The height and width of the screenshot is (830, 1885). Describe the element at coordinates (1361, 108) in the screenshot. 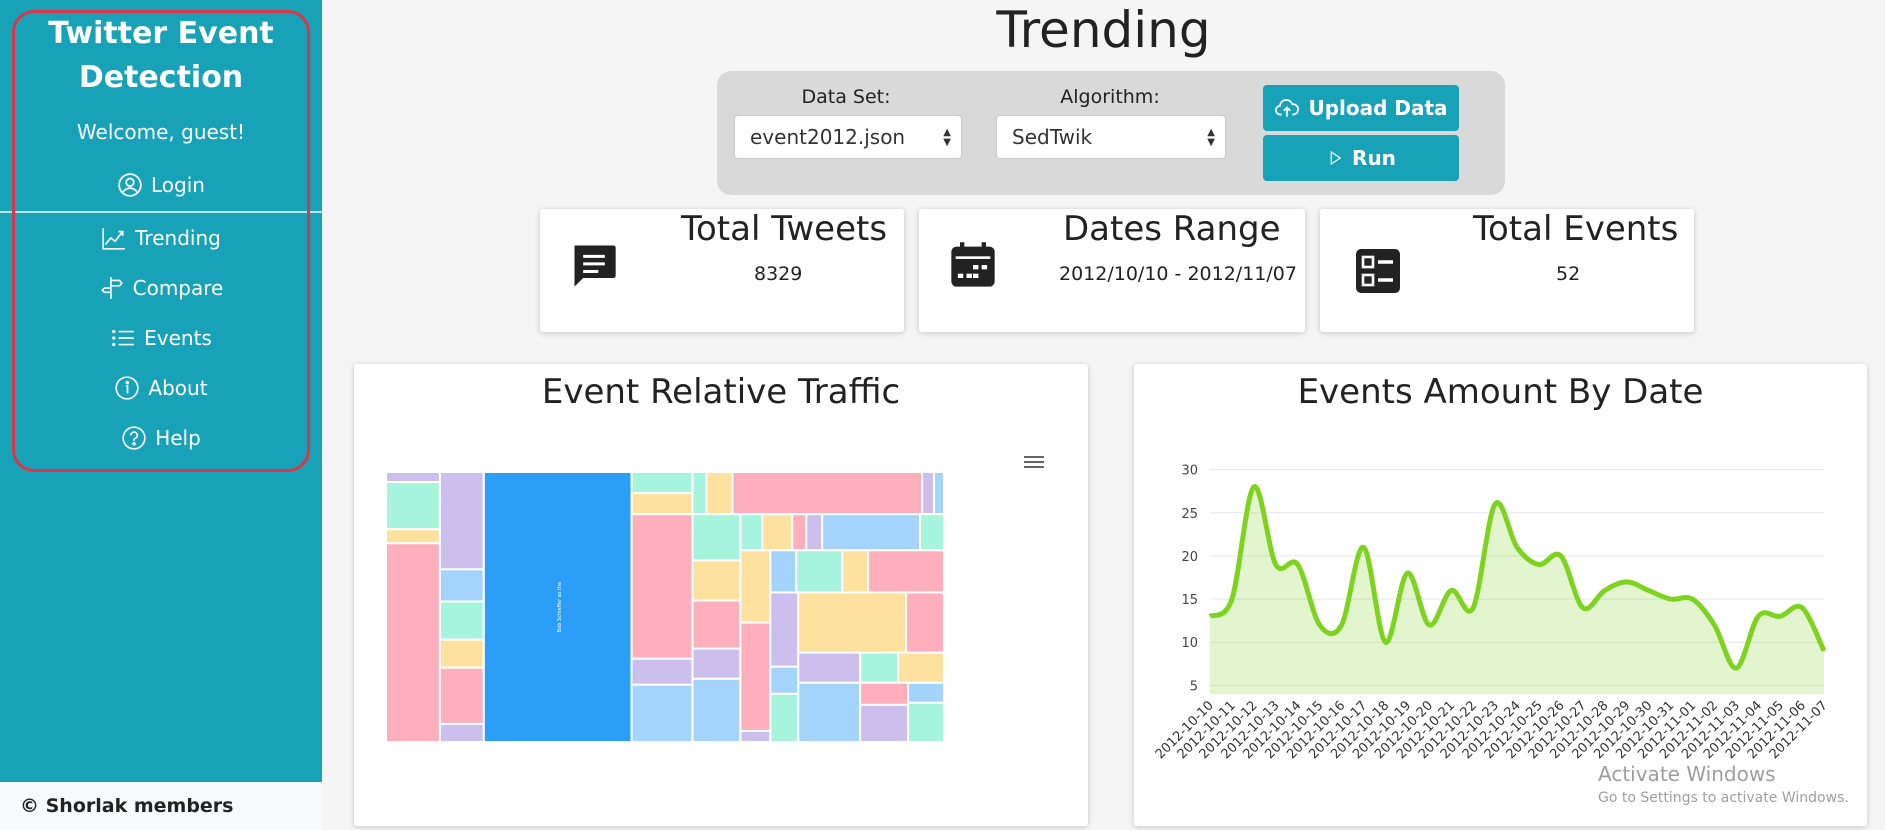

I see `upload-data-button: Upload Data` at that location.